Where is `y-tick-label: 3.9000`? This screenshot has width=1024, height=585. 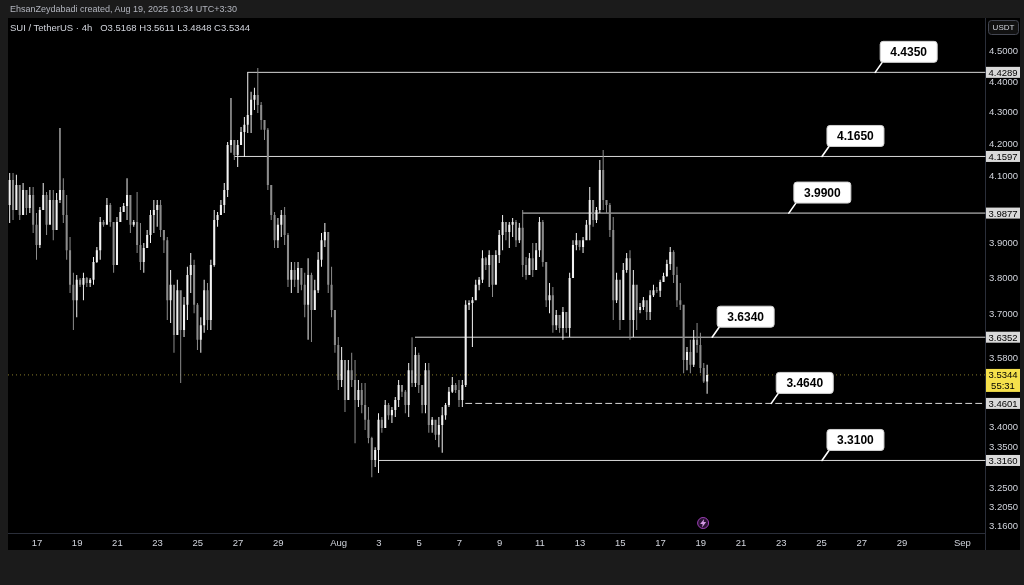 y-tick-label: 3.9000 is located at coordinates (1003, 243).